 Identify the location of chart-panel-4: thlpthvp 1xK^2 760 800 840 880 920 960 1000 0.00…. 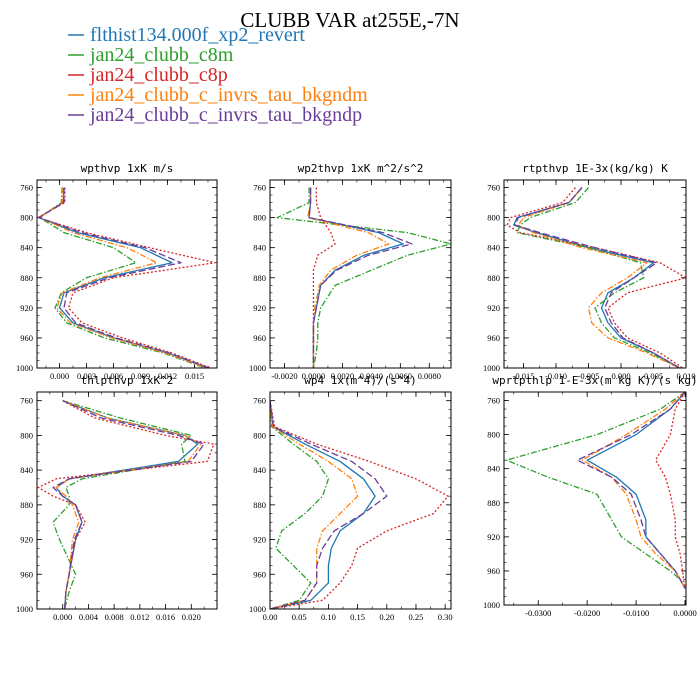
(117, 498).